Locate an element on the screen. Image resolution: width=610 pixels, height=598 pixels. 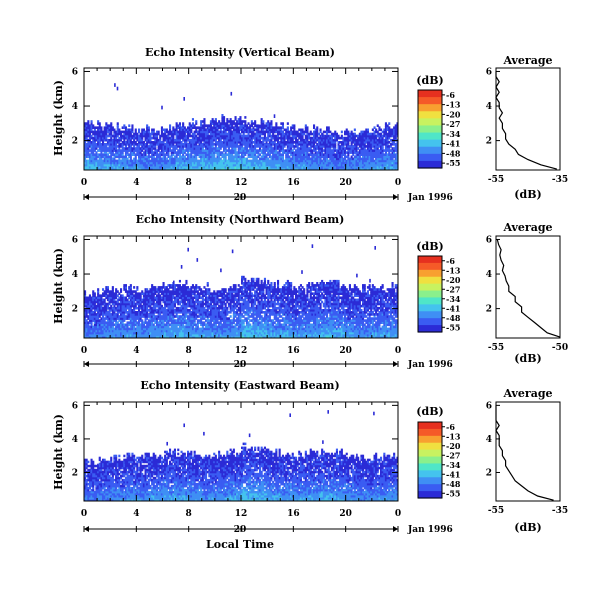
colorbar-frame is located at coordinates (430, 129).